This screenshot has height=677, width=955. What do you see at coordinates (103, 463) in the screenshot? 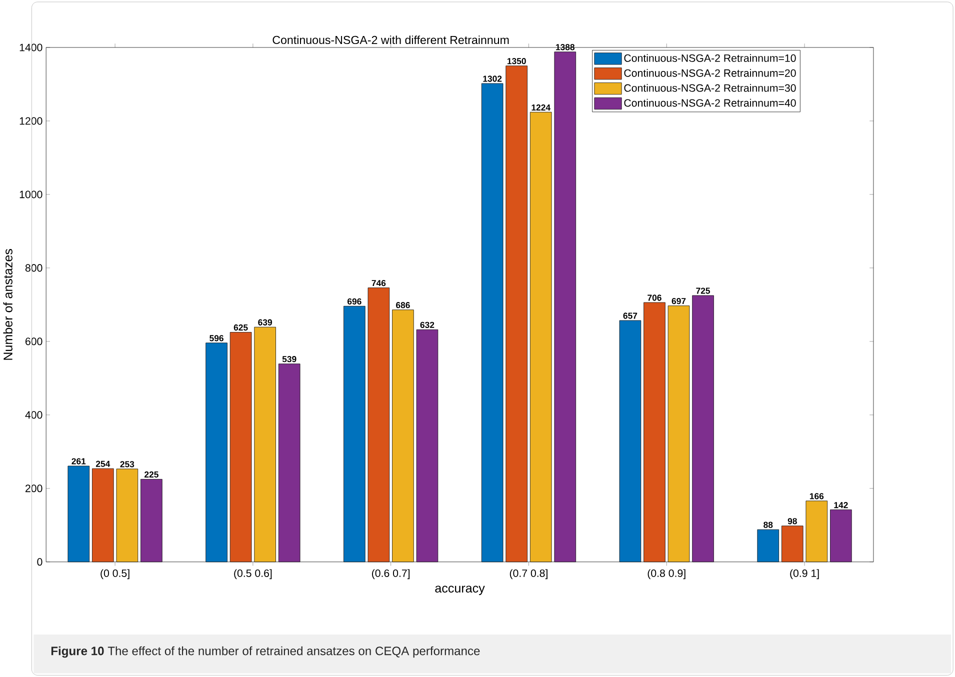
I see `data-label: 254` at bounding box center [103, 463].